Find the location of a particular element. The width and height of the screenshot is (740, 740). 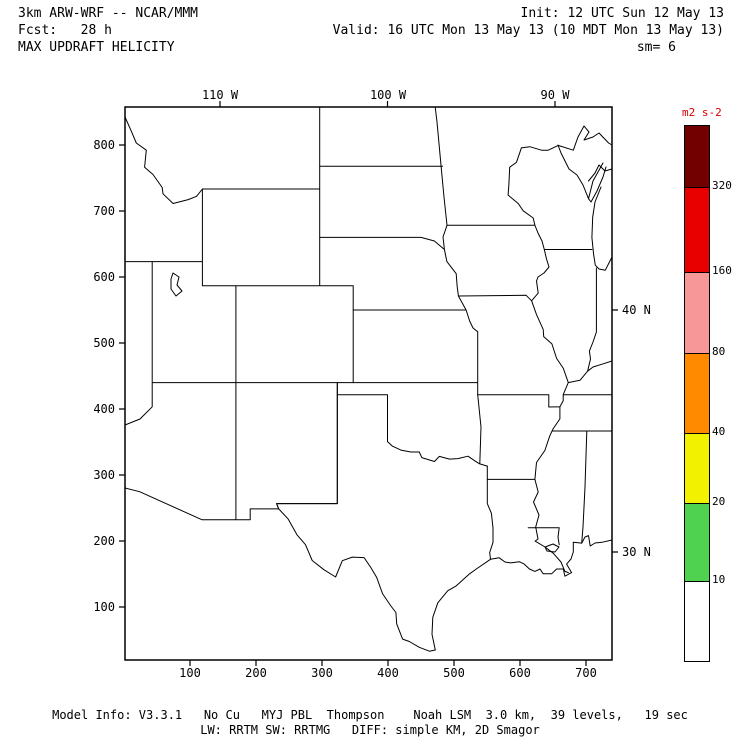

forecast-hour: Fcst: 28 h is located at coordinates (65, 30).